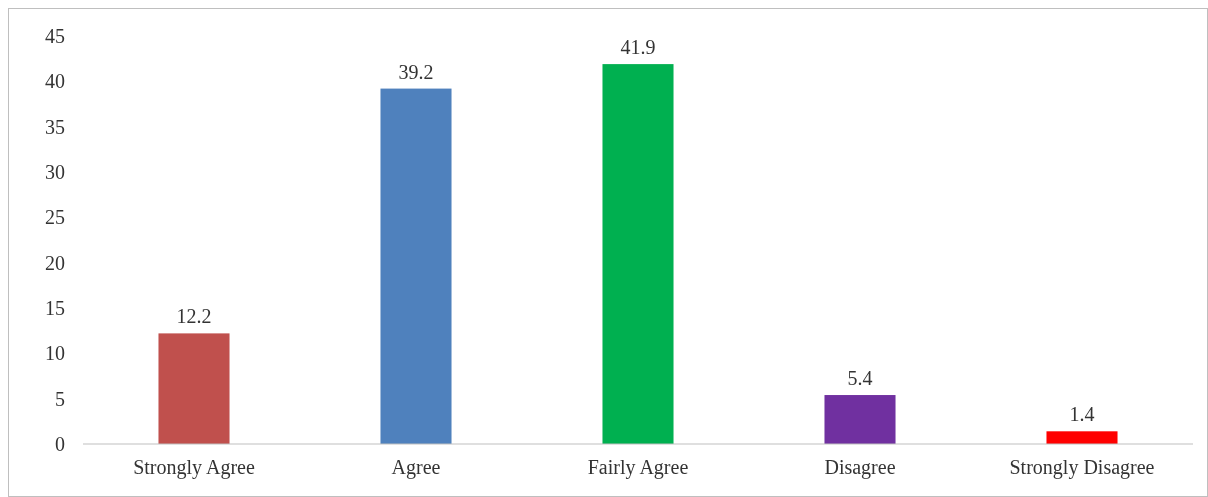 This screenshot has height=497, width=1208. What do you see at coordinates (55, 172) in the screenshot?
I see `y-tick-label: 30` at bounding box center [55, 172].